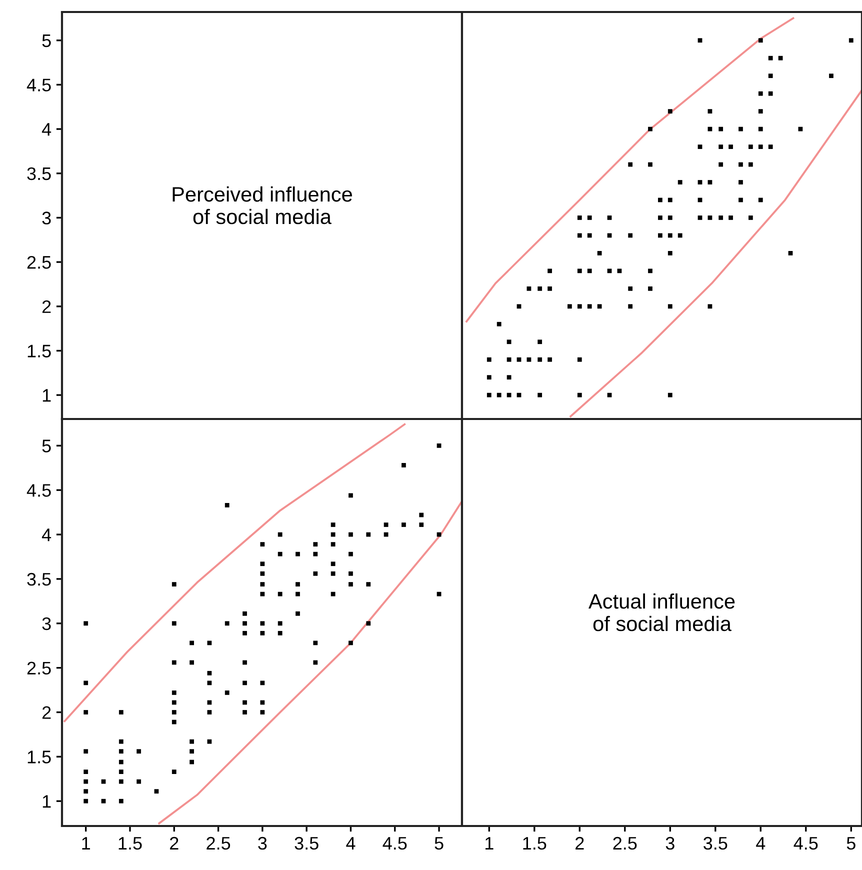 This screenshot has height=870, width=862. What do you see at coordinates (262, 205) in the screenshot?
I see `annotation: Perceived influence of social media` at bounding box center [262, 205].